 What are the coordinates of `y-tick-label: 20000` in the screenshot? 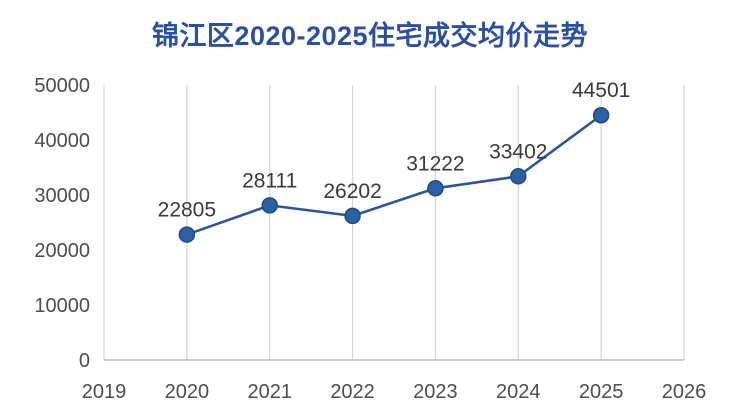 It's located at (62, 251).